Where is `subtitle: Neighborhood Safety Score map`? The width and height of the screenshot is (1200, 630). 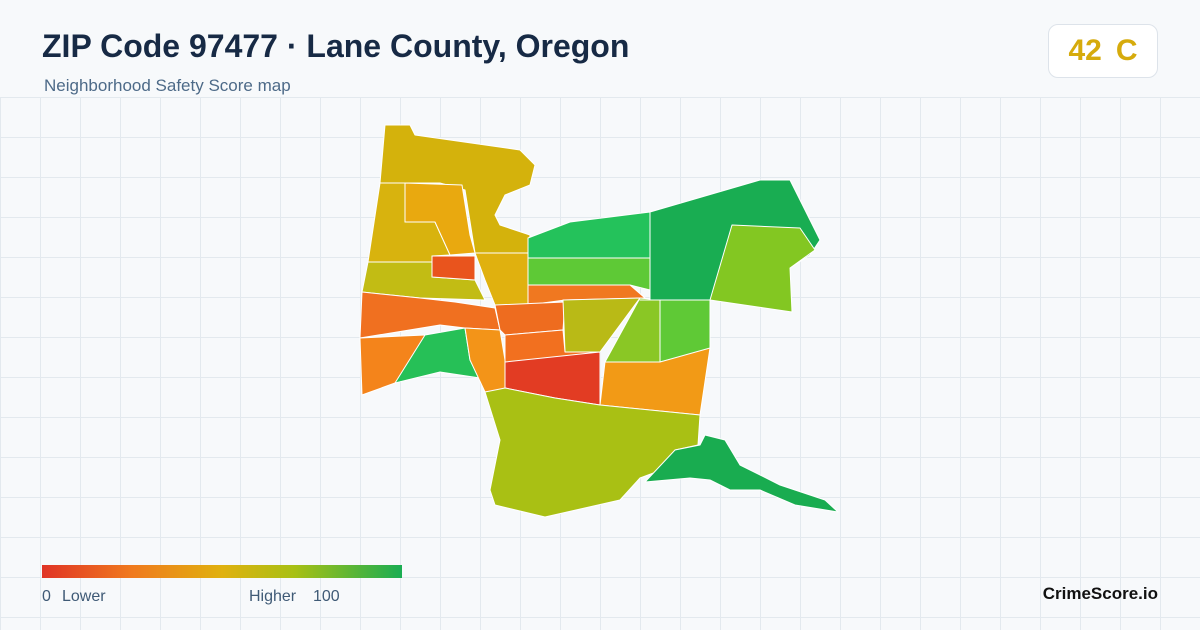 subtitle: Neighborhood Safety Score map is located at coordinates (167, 85).